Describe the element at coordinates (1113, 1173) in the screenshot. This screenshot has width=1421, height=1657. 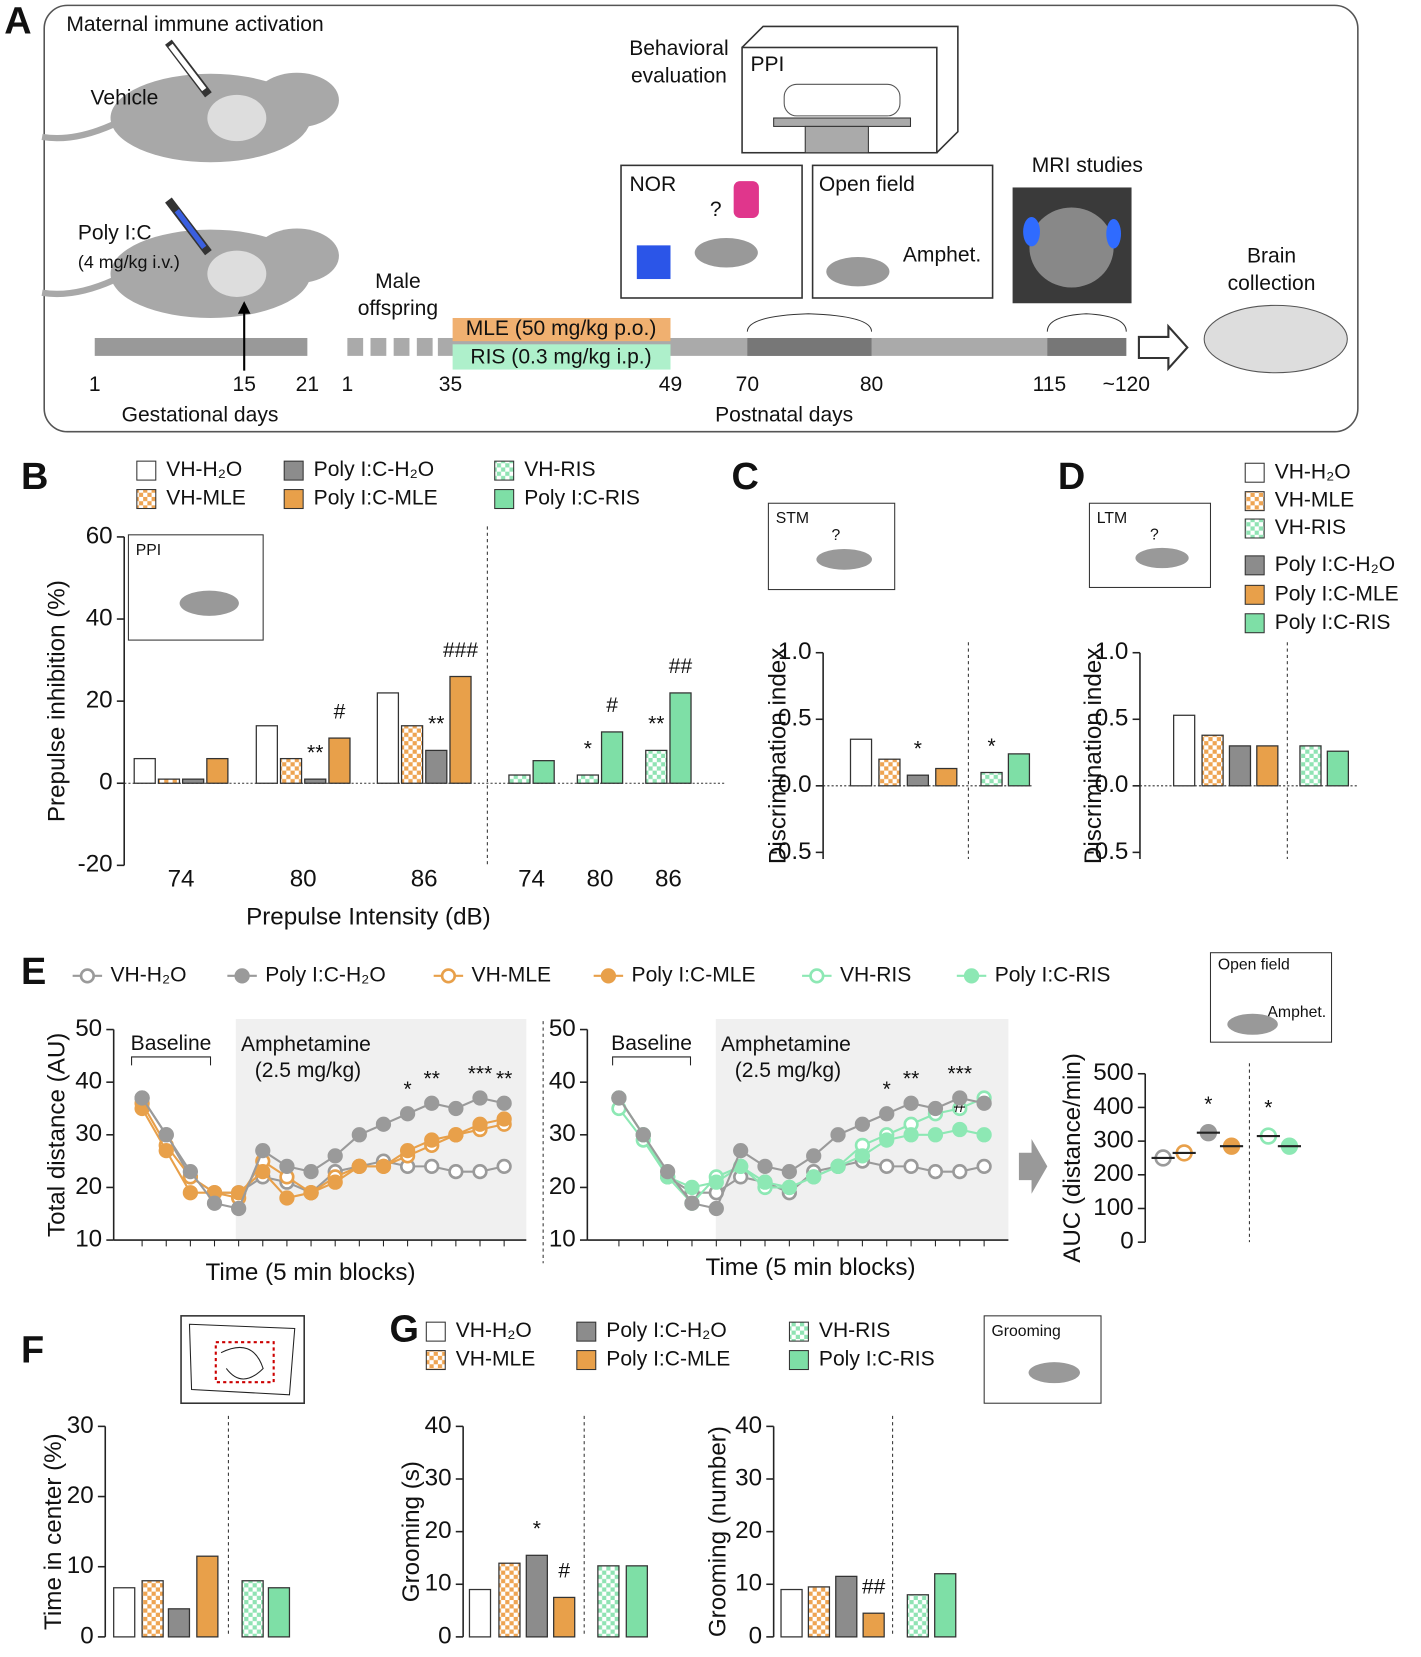
I see `y-tick-label: 200` at that location.